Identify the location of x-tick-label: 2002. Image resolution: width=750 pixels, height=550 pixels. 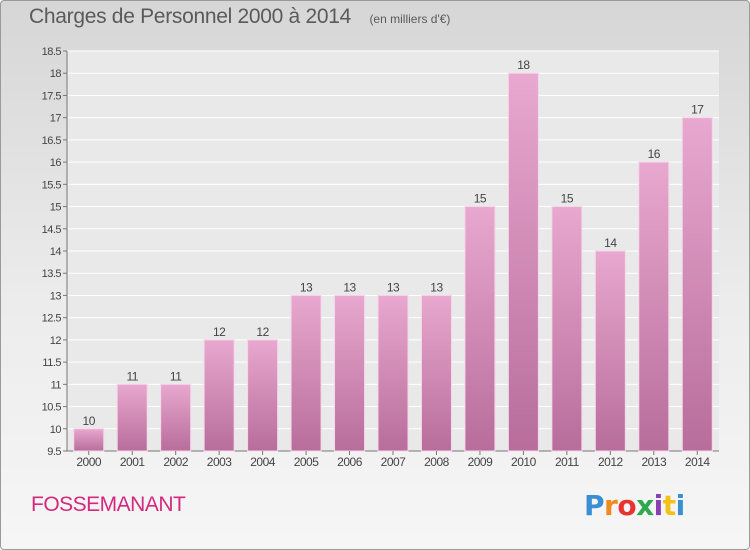
(176, 462).